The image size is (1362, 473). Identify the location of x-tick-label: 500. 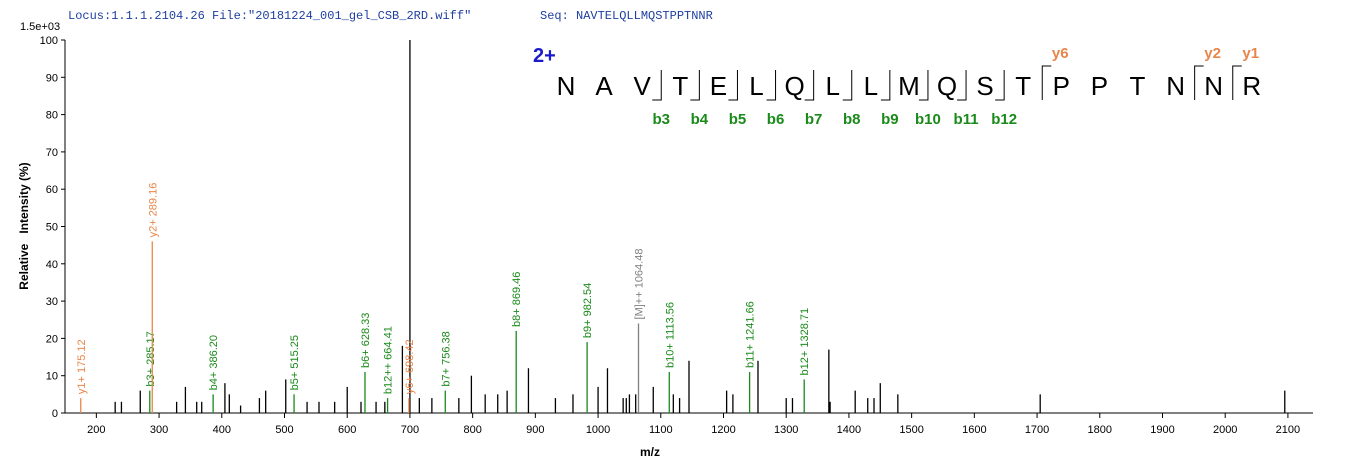
(284, 430).